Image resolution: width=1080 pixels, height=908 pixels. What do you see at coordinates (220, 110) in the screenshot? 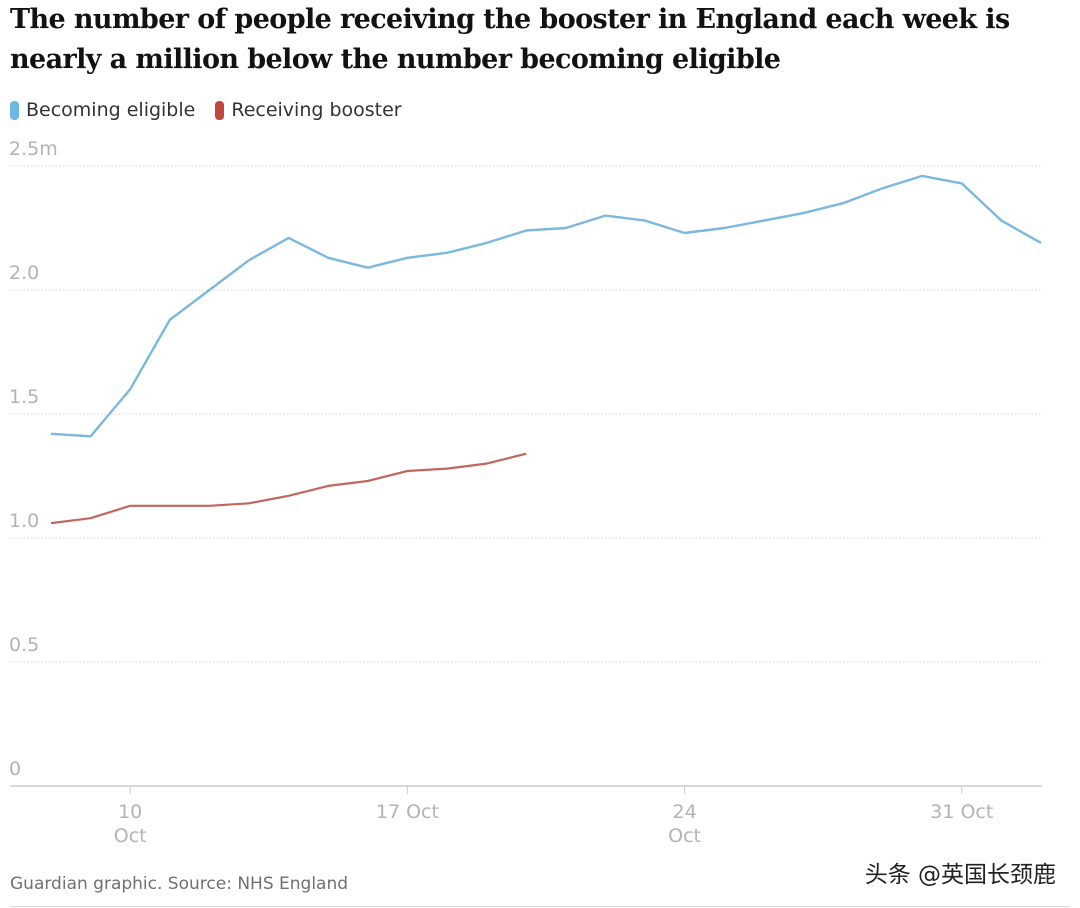
I see `legend-swatch-red-icon` at bounding box center [220, 110].